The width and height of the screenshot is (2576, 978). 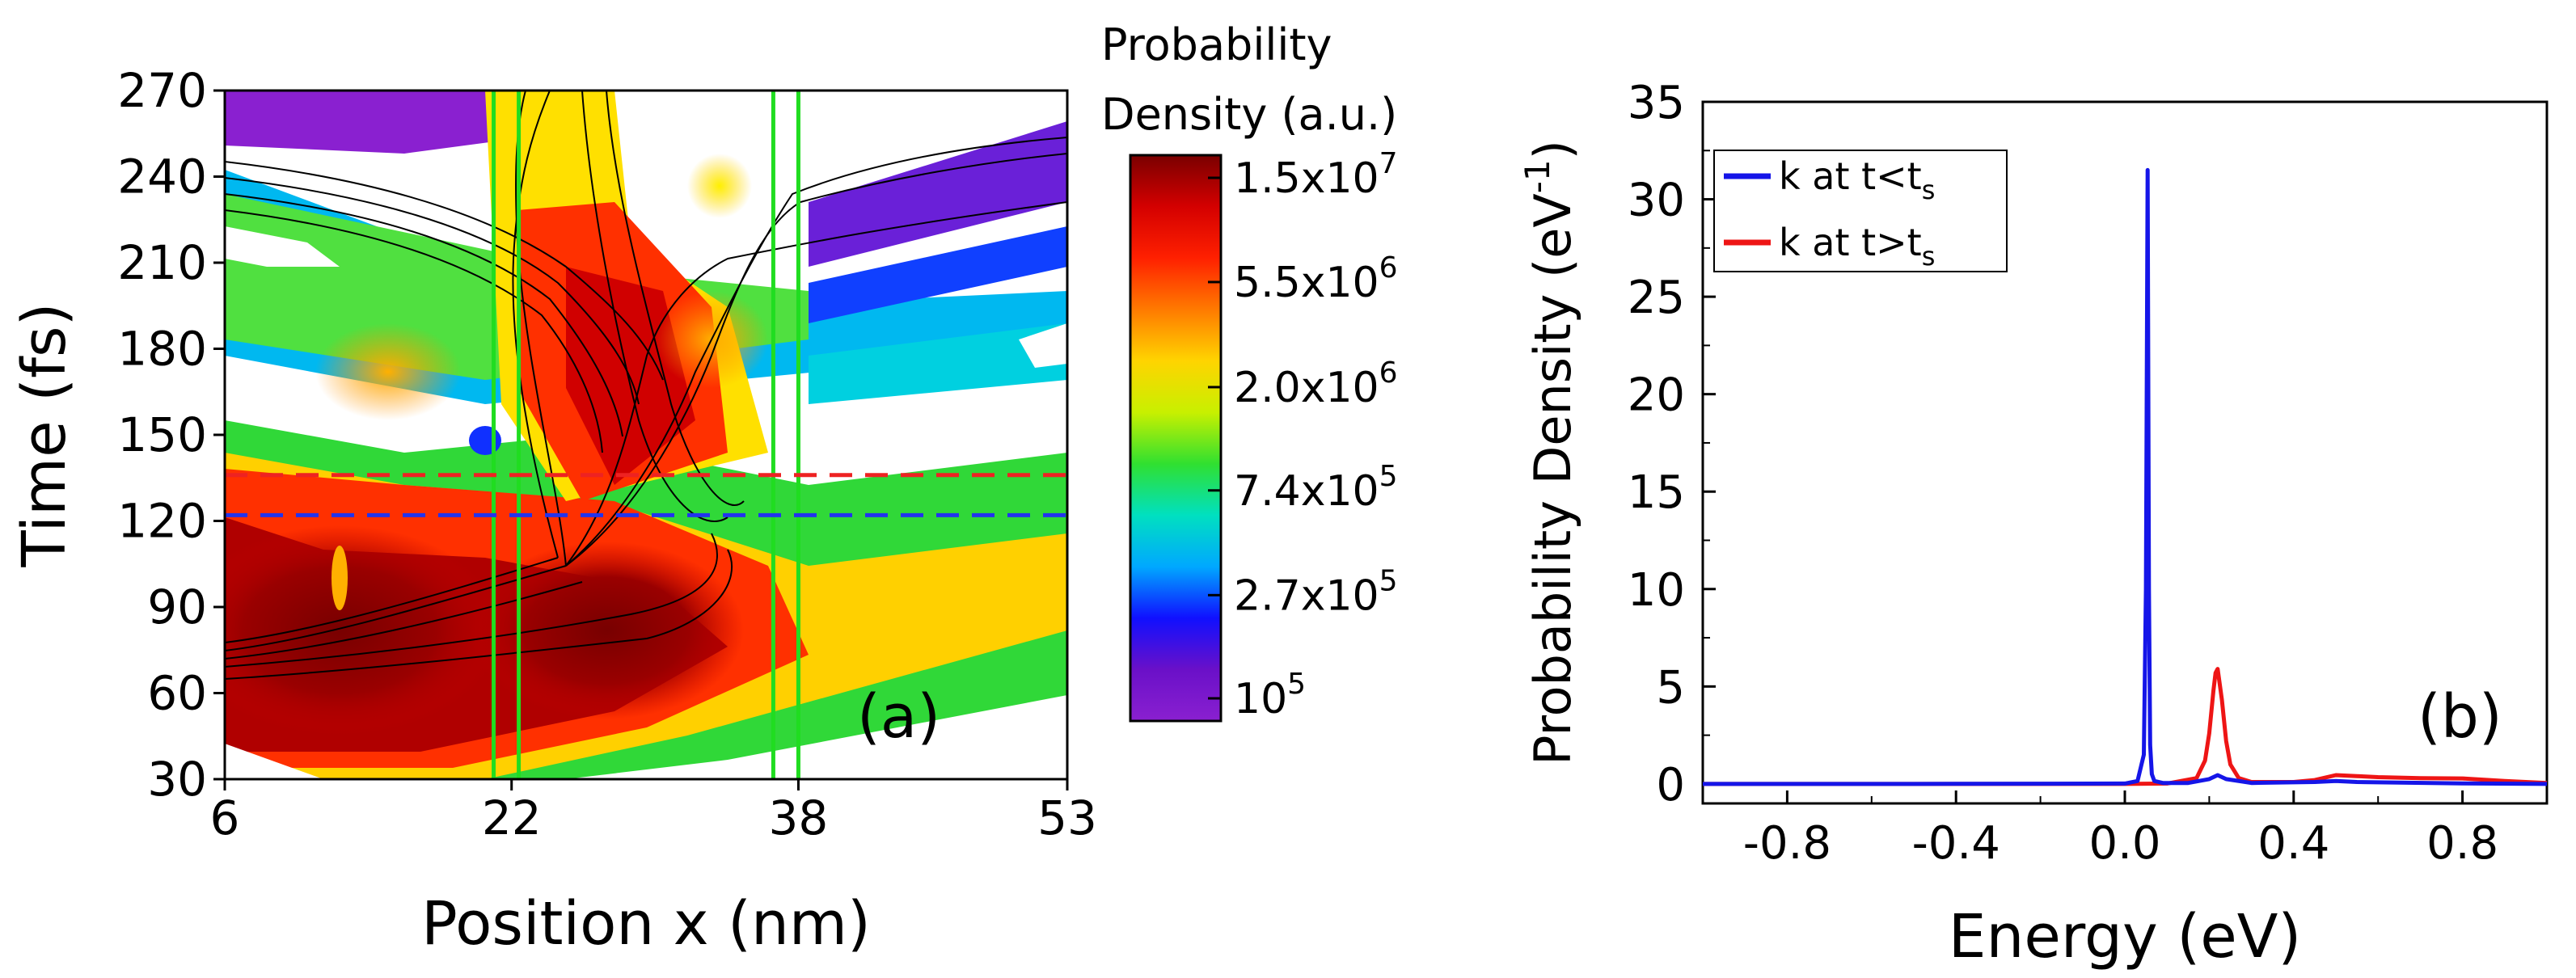 I want to click on y-tick-label: 210, so click(x=162, y=262).